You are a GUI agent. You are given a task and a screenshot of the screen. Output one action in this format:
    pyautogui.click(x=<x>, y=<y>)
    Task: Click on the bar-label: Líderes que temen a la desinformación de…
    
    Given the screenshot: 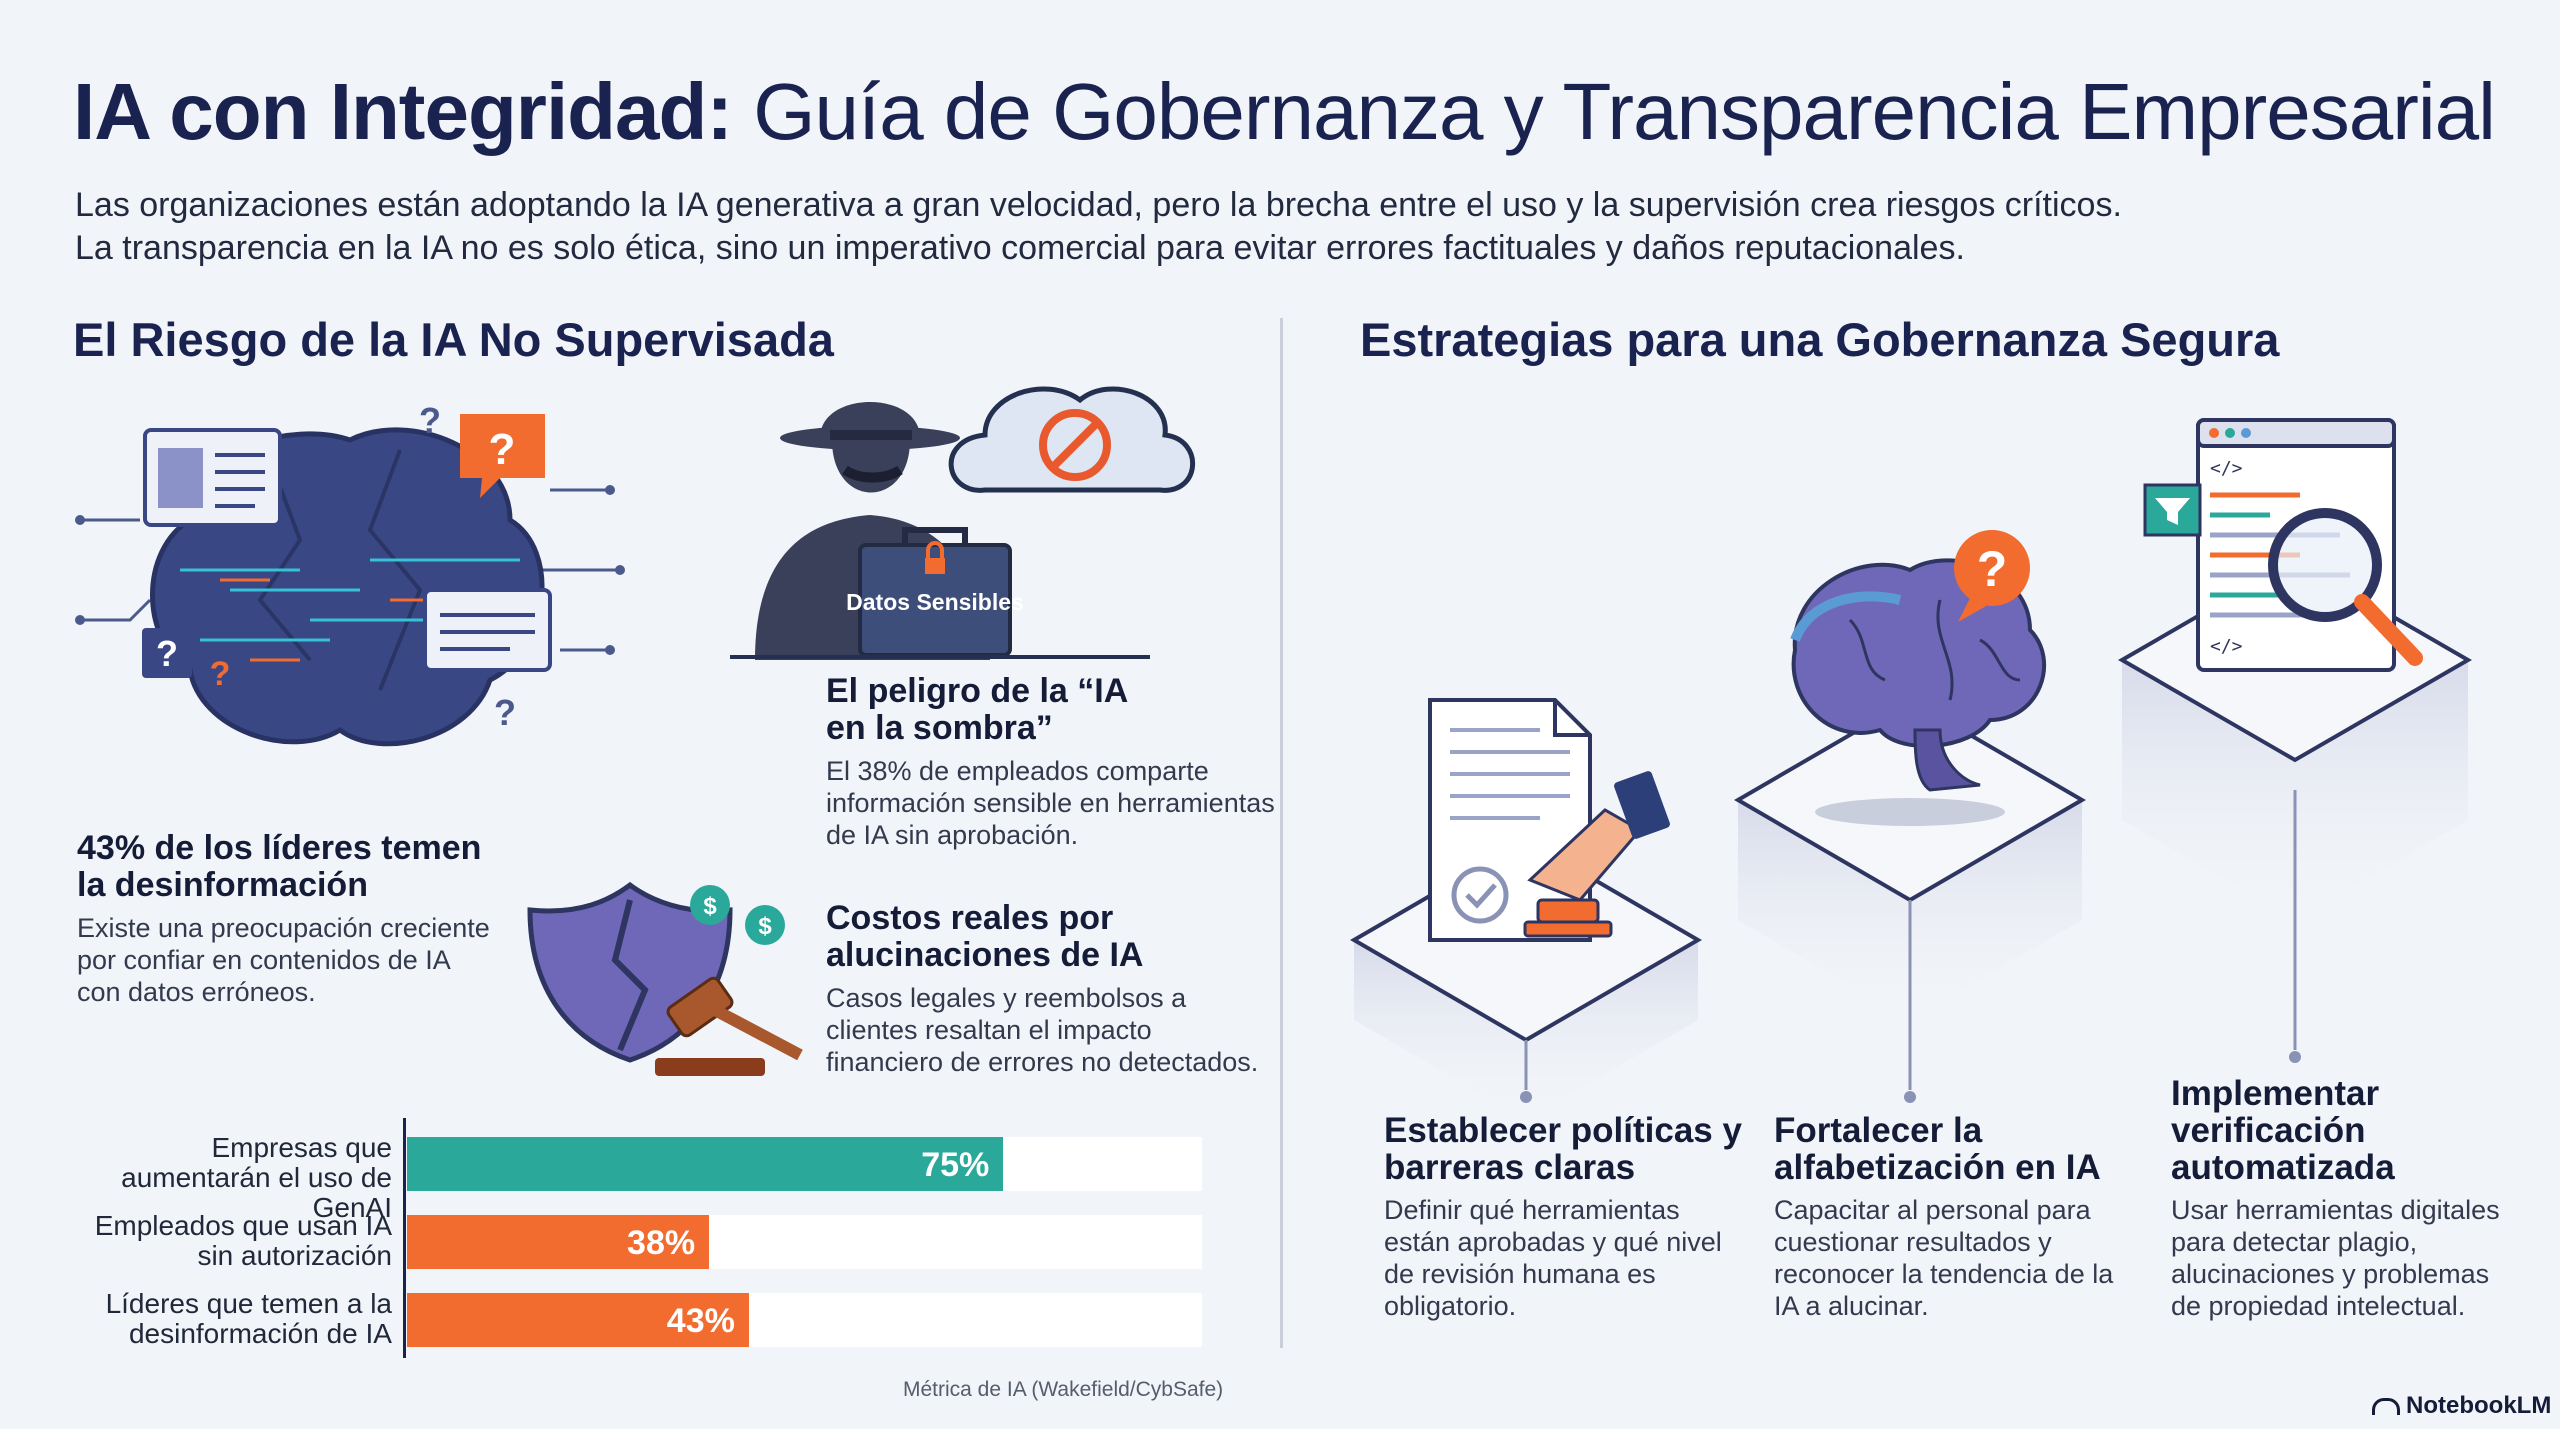 What is the action you would take?
    pyautogui.click(x=248, y=1318)
    